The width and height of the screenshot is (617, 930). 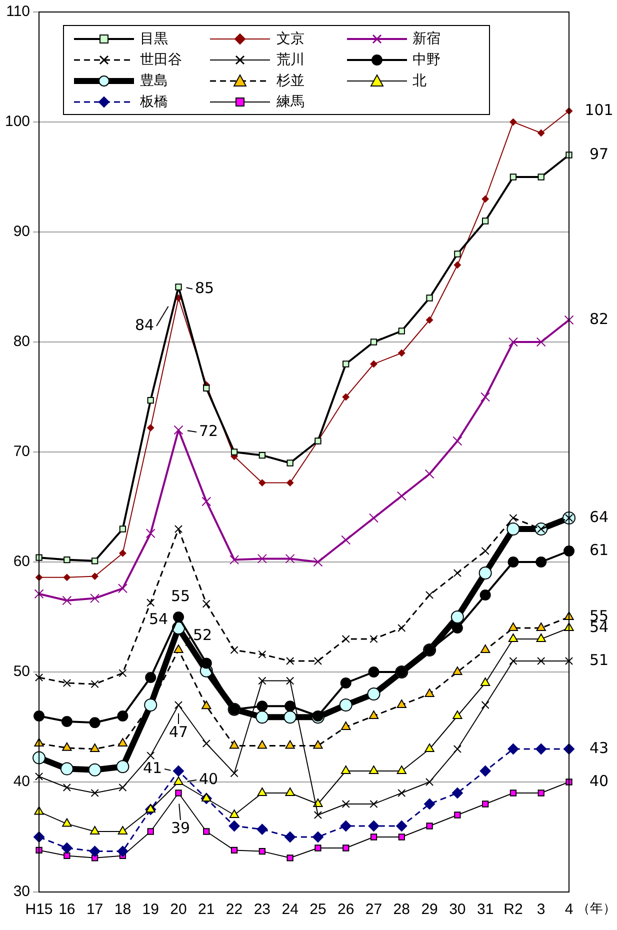 I want to click on legend-label: 豊島, so click(x=154, y=81).